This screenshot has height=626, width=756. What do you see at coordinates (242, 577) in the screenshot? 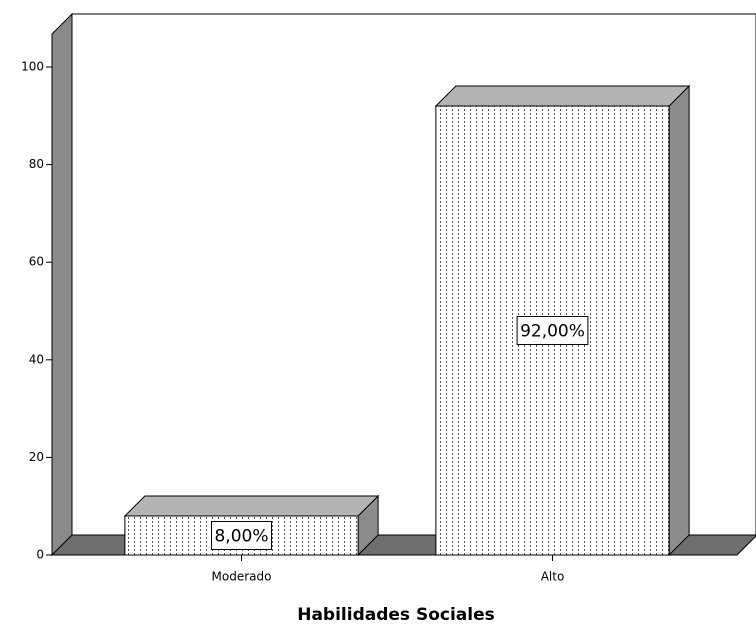
I see `x-tick-label: Moderado` at bounding box center [242, 577].